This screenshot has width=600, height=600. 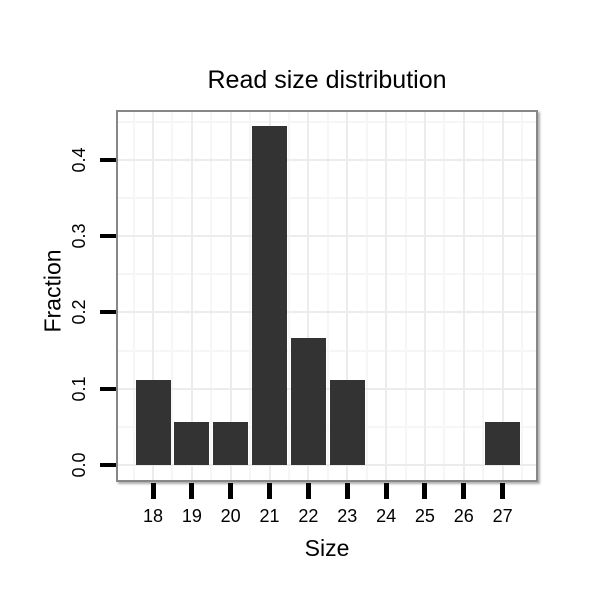 What do you see at coordinates (308, 516) in the screenshot?
I see `x-tick-label-22: 22` at bounding box center [308, 516].